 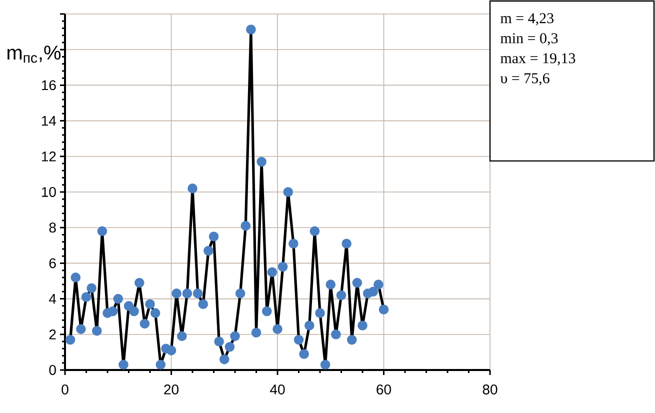 I want to click on y-axis-title: m$_{пс}$,%, so click(x=34, y=54).